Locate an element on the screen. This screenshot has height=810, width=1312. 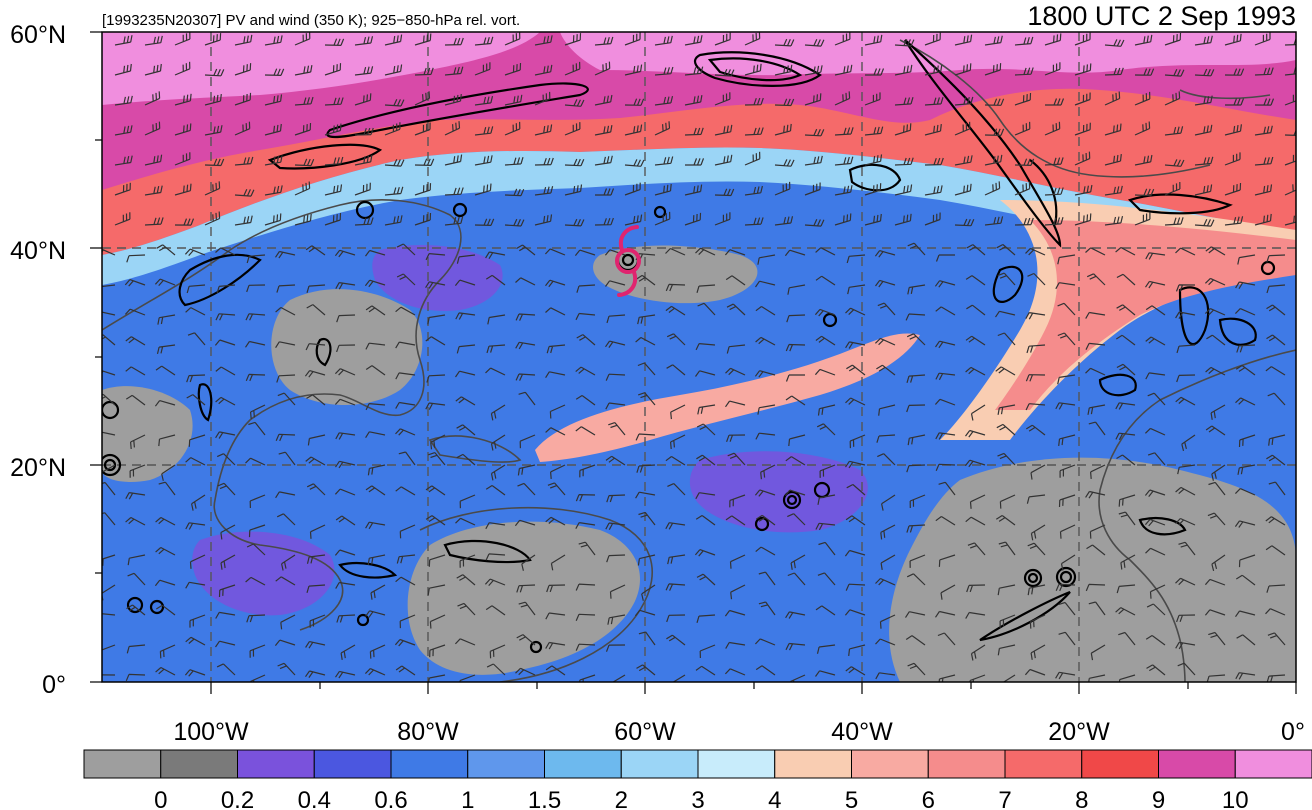
lon-label-100w: 100°W is located at coordinates (211, 732).